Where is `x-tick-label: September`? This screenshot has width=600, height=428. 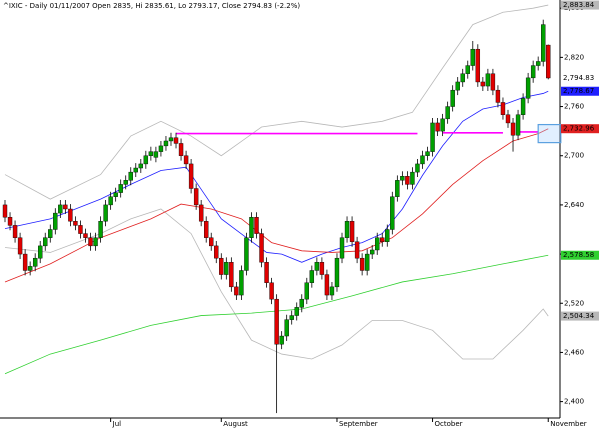
x-tick-label: September is located at coordinates (358, 424).